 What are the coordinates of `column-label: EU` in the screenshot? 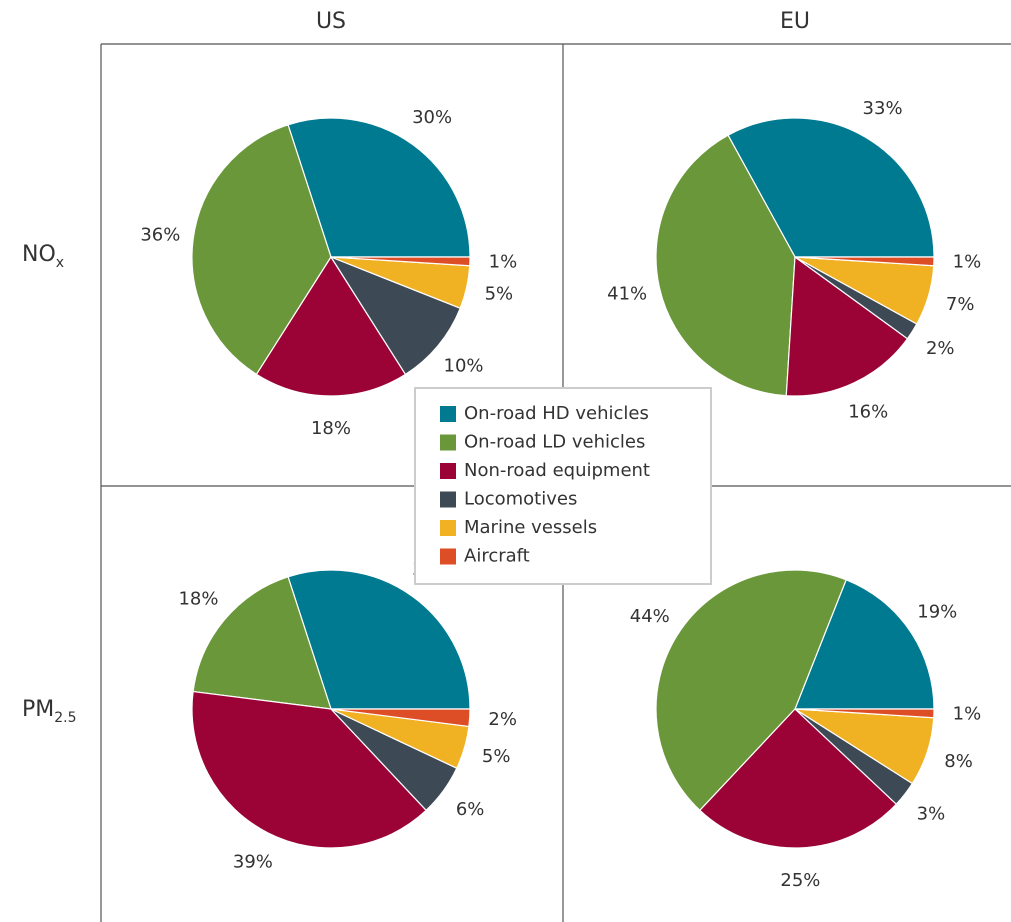 It's located at (795, 21).